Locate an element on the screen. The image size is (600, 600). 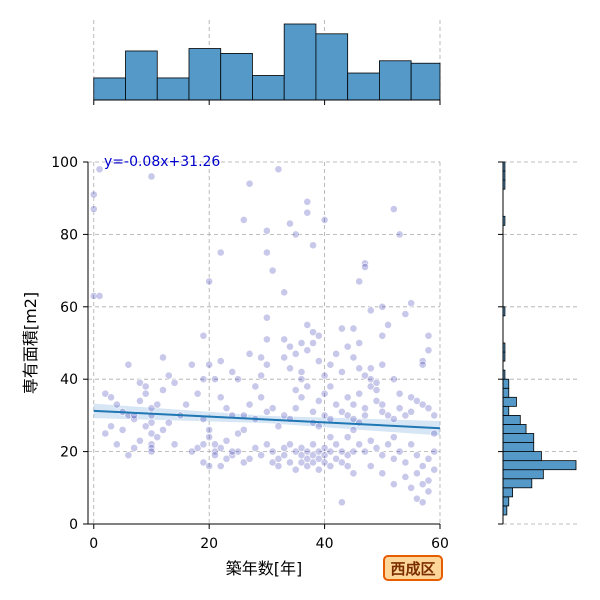
x-tick-label: 60 is located at coordinates (440, 544).